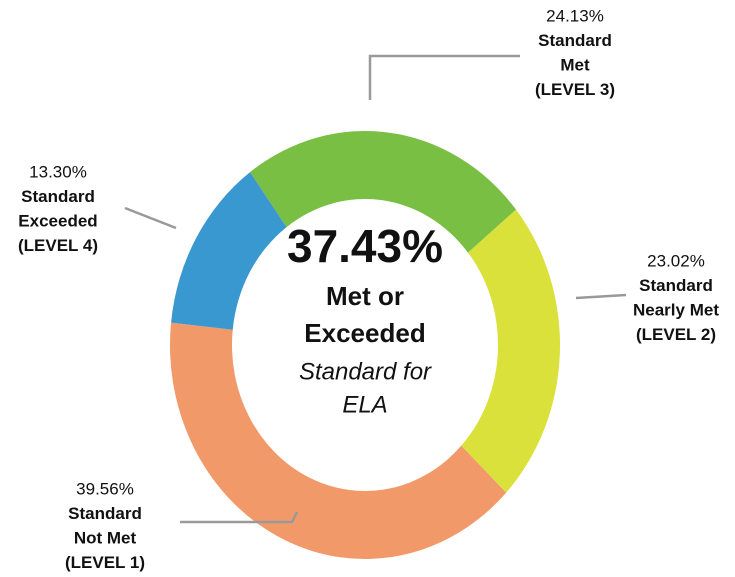 This screenshot has width=735, height=577. I want to click on segment-label: Not Met, so click(105, 537).